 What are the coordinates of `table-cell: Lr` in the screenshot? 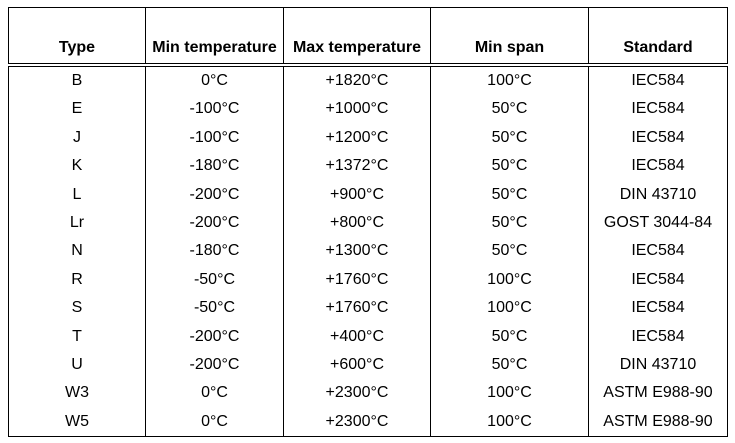 It's located at (77, 223).